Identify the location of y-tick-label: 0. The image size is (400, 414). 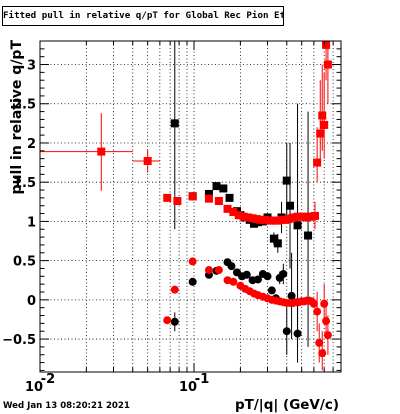
(31, 301).